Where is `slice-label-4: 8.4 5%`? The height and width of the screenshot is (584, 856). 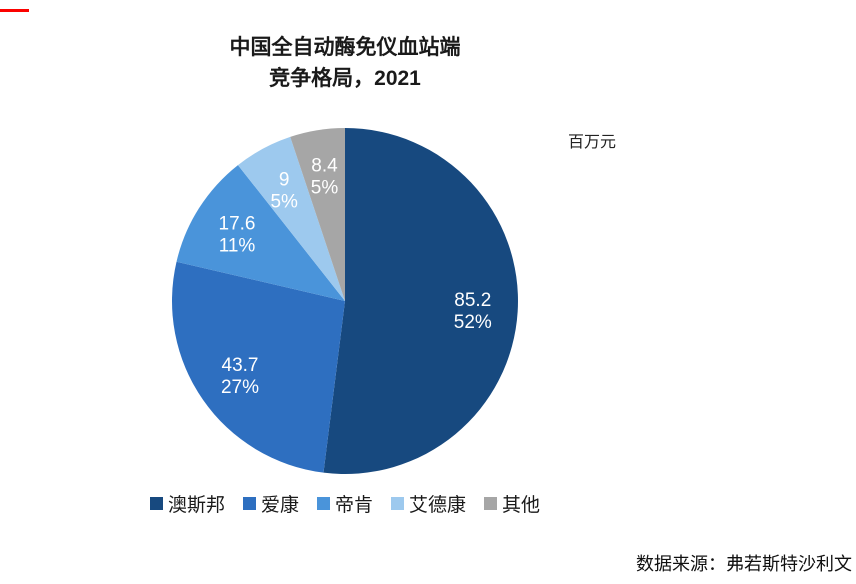
slice-label-4: 8.4 5% is located at coordinates (325, 177).